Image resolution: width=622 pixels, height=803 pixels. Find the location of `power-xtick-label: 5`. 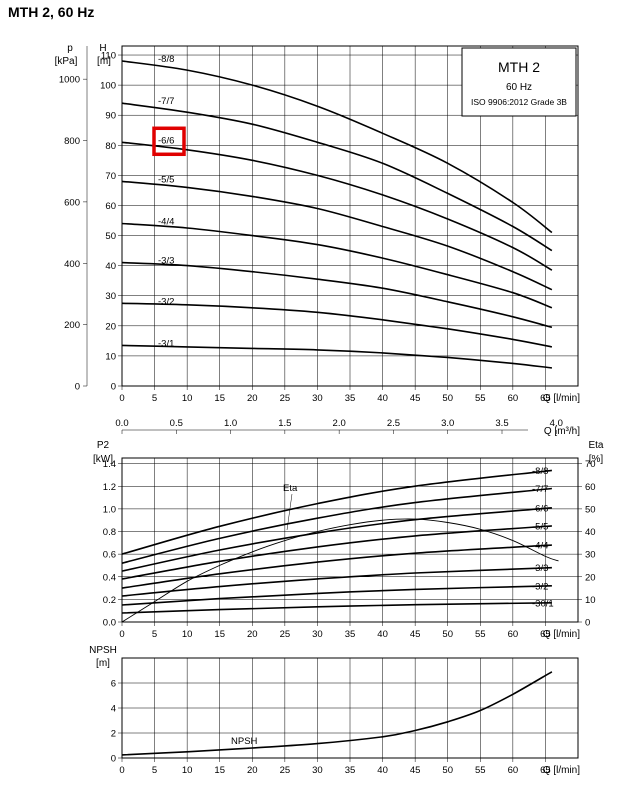

power-xtick-label: 5 is located at coordinates (154, 634).